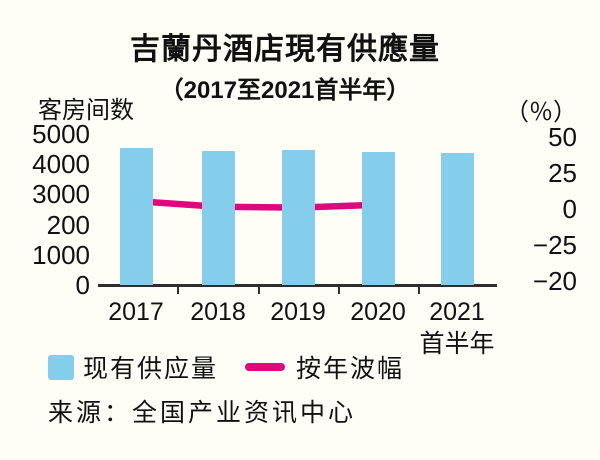  I want to click on category-label-2020: 2020, so click(378, 312).